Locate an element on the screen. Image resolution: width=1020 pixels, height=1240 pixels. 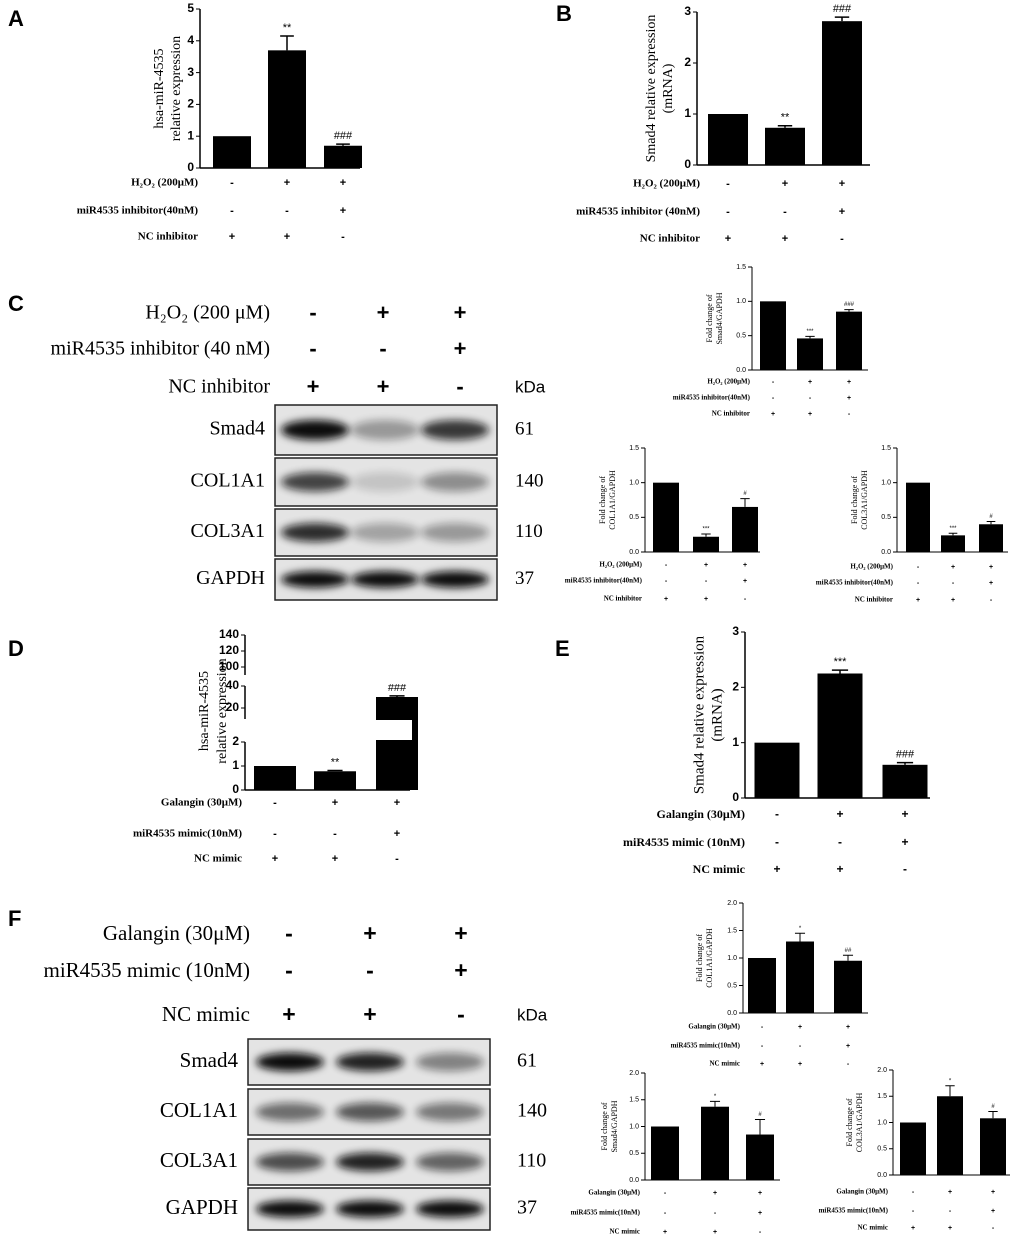
condition-label: H₂O₂ (200μM) is located at coordinates (728, 382).